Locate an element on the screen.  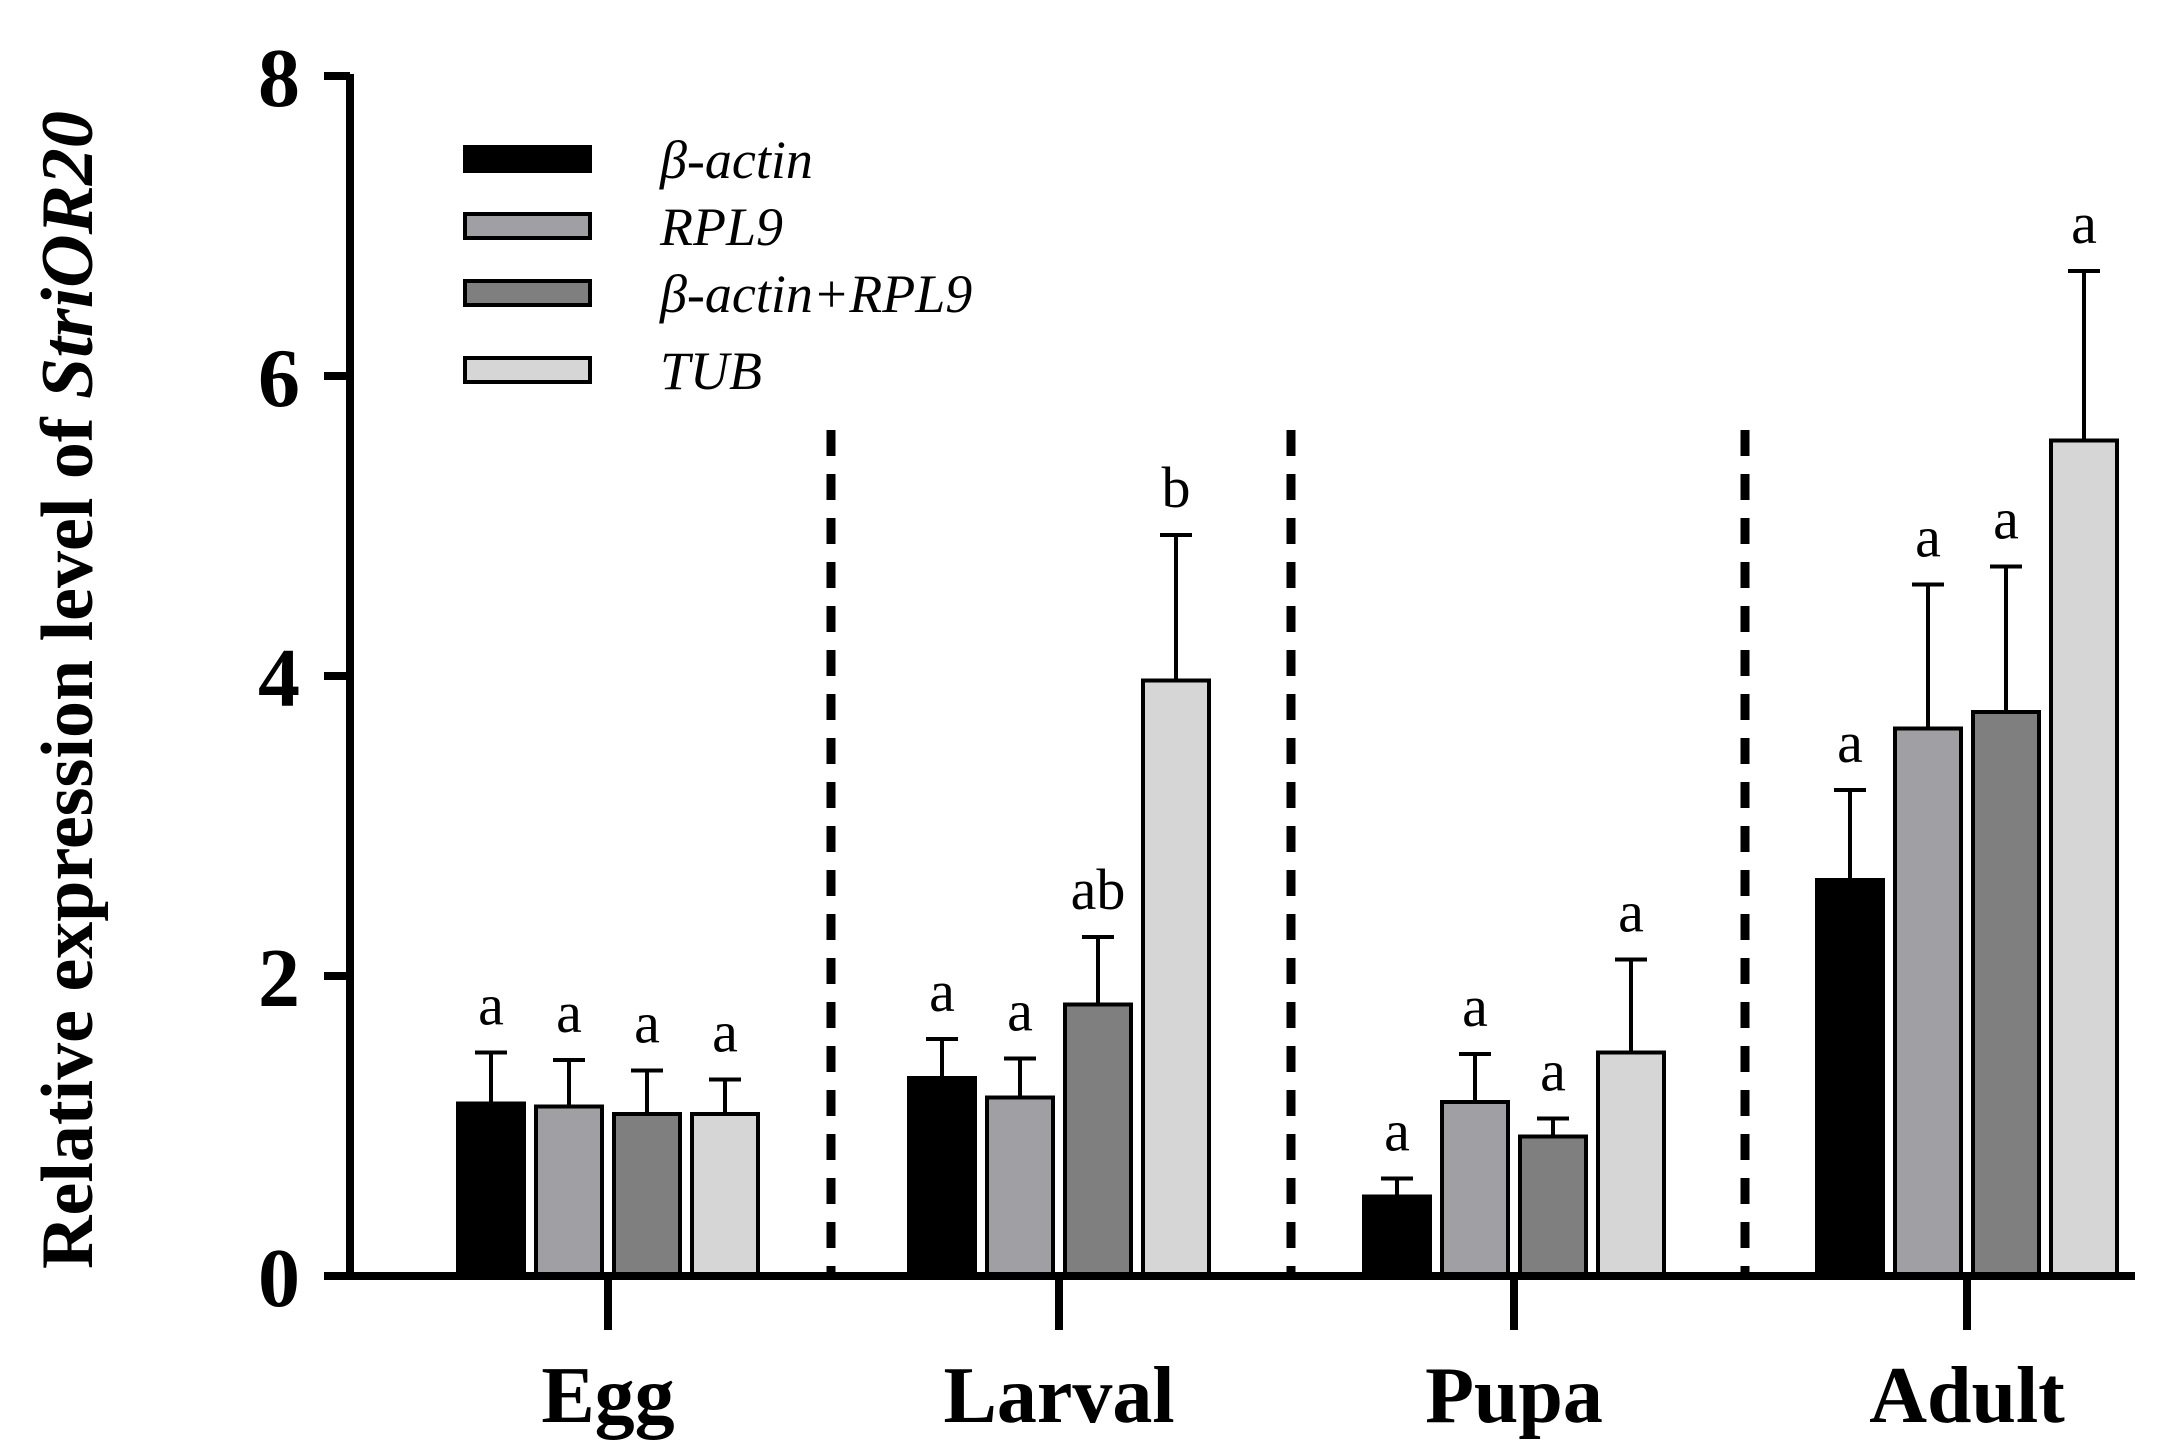
y-tick-label: 0 is located at coordinates (279, 1278).